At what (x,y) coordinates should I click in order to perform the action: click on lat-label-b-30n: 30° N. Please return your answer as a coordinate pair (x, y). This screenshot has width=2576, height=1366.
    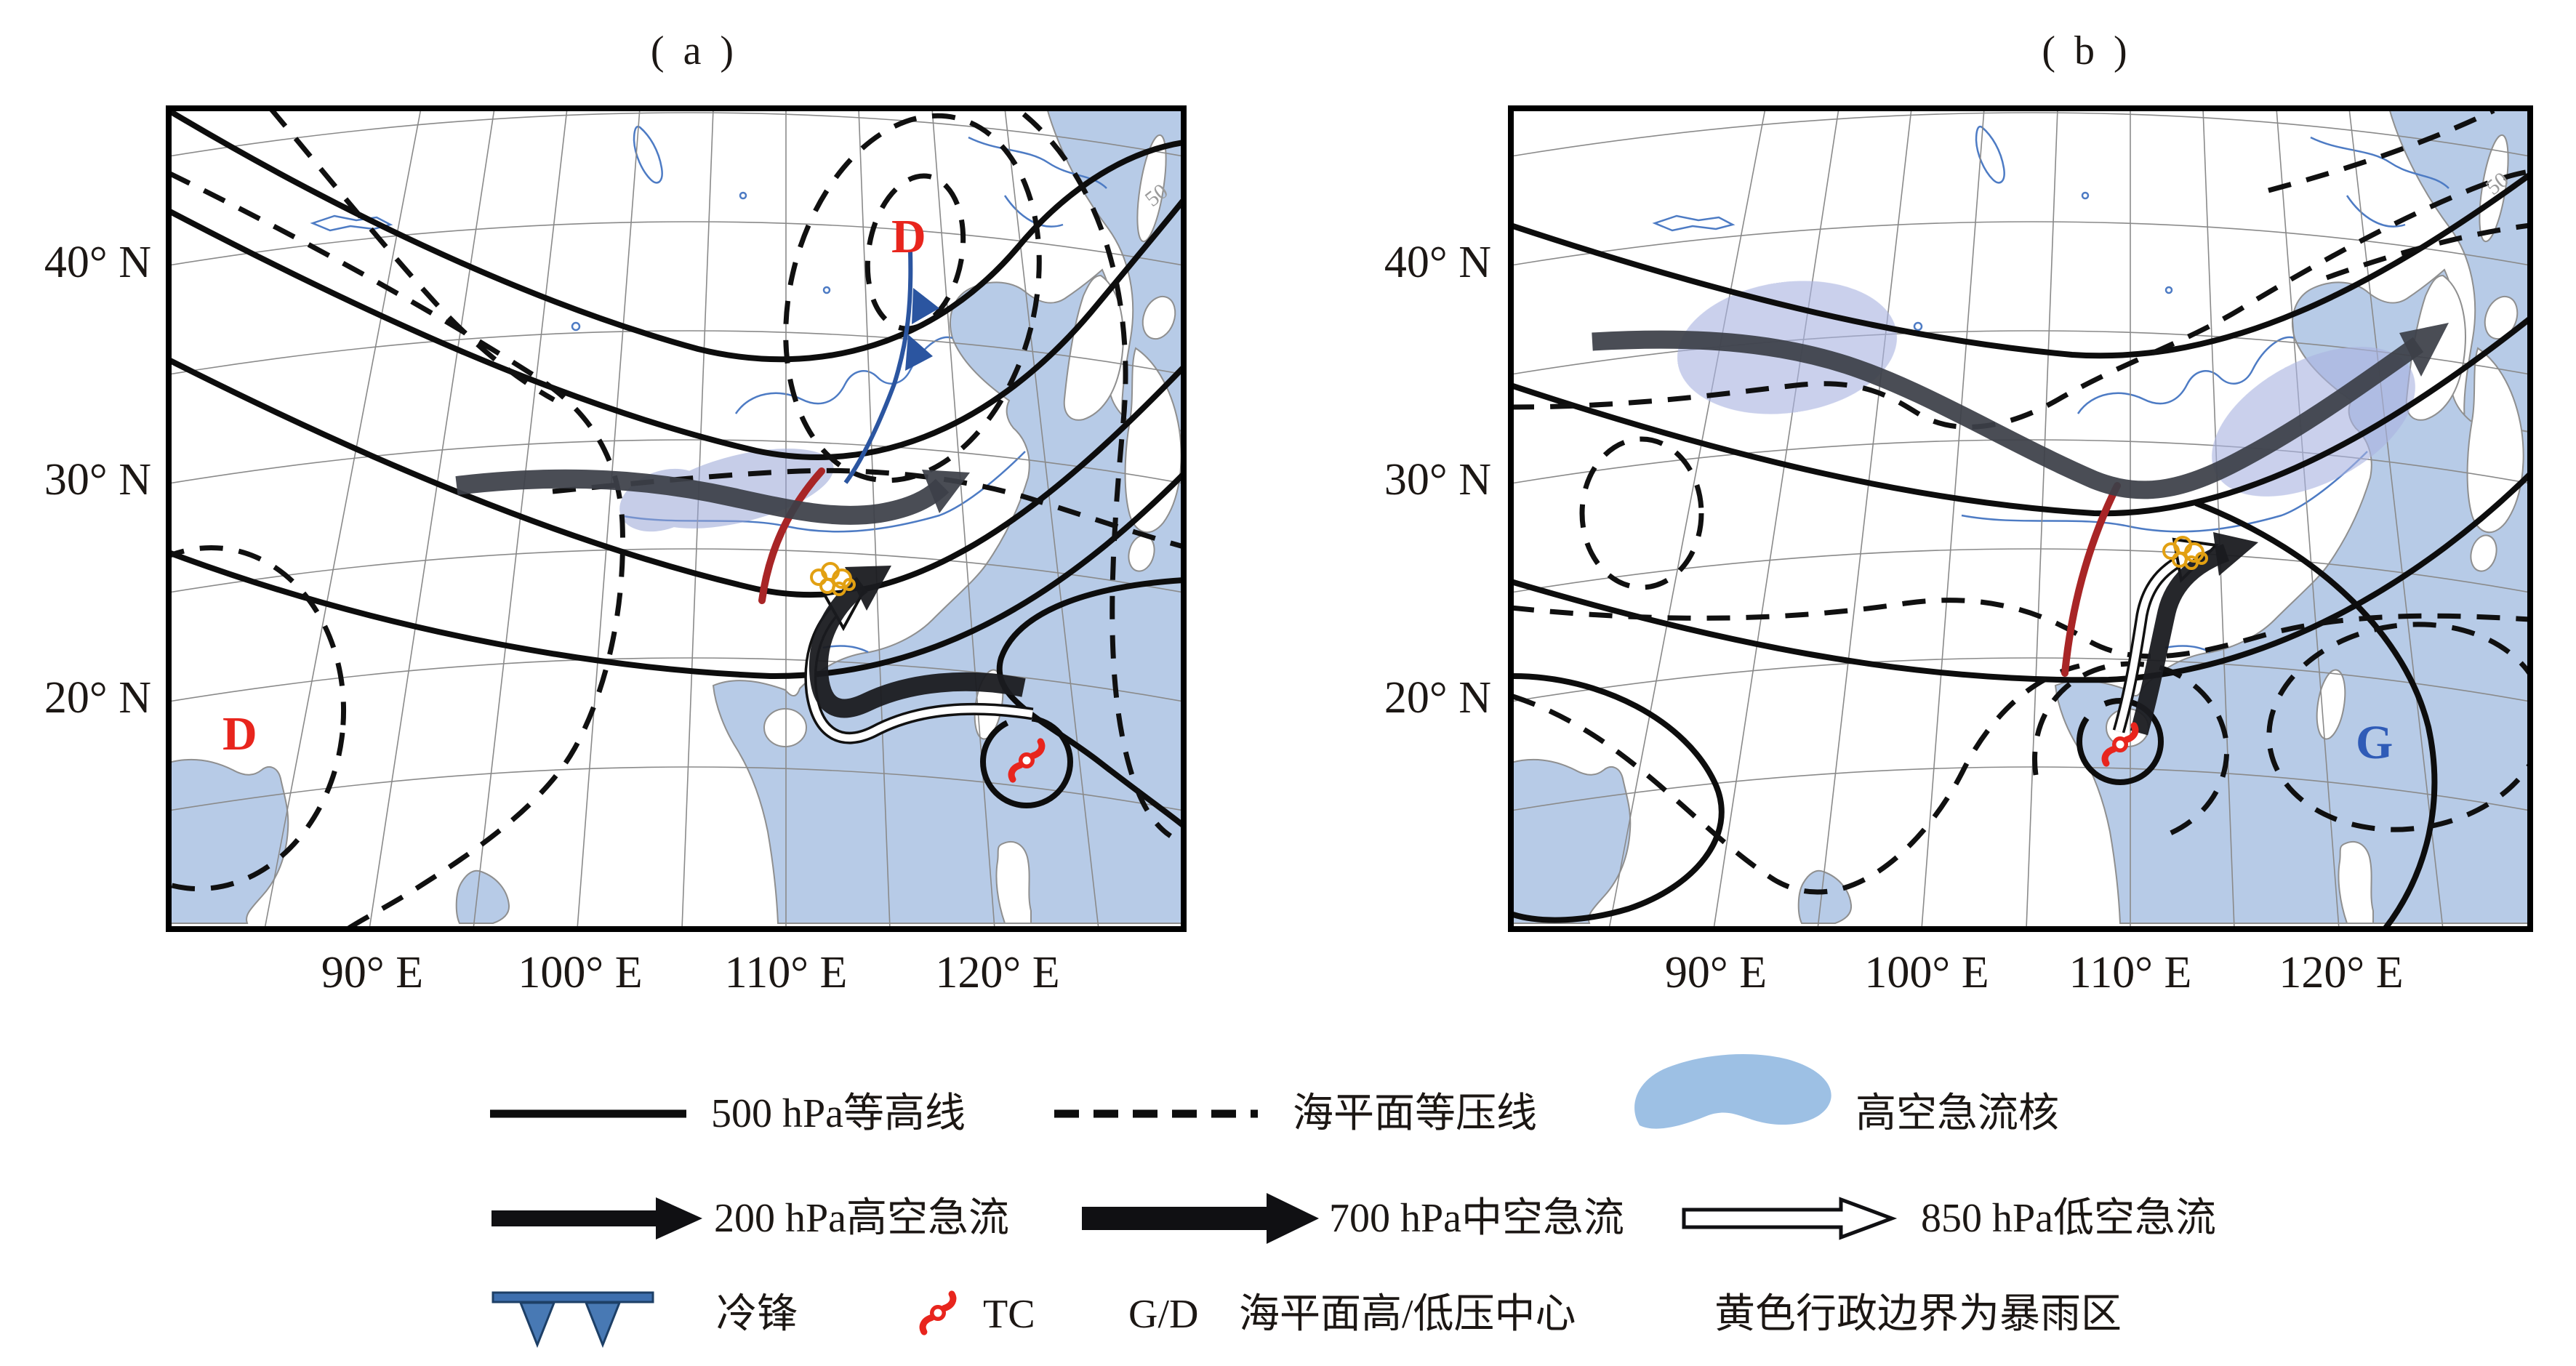
    Looking at the image, I should click on (1437, 480).